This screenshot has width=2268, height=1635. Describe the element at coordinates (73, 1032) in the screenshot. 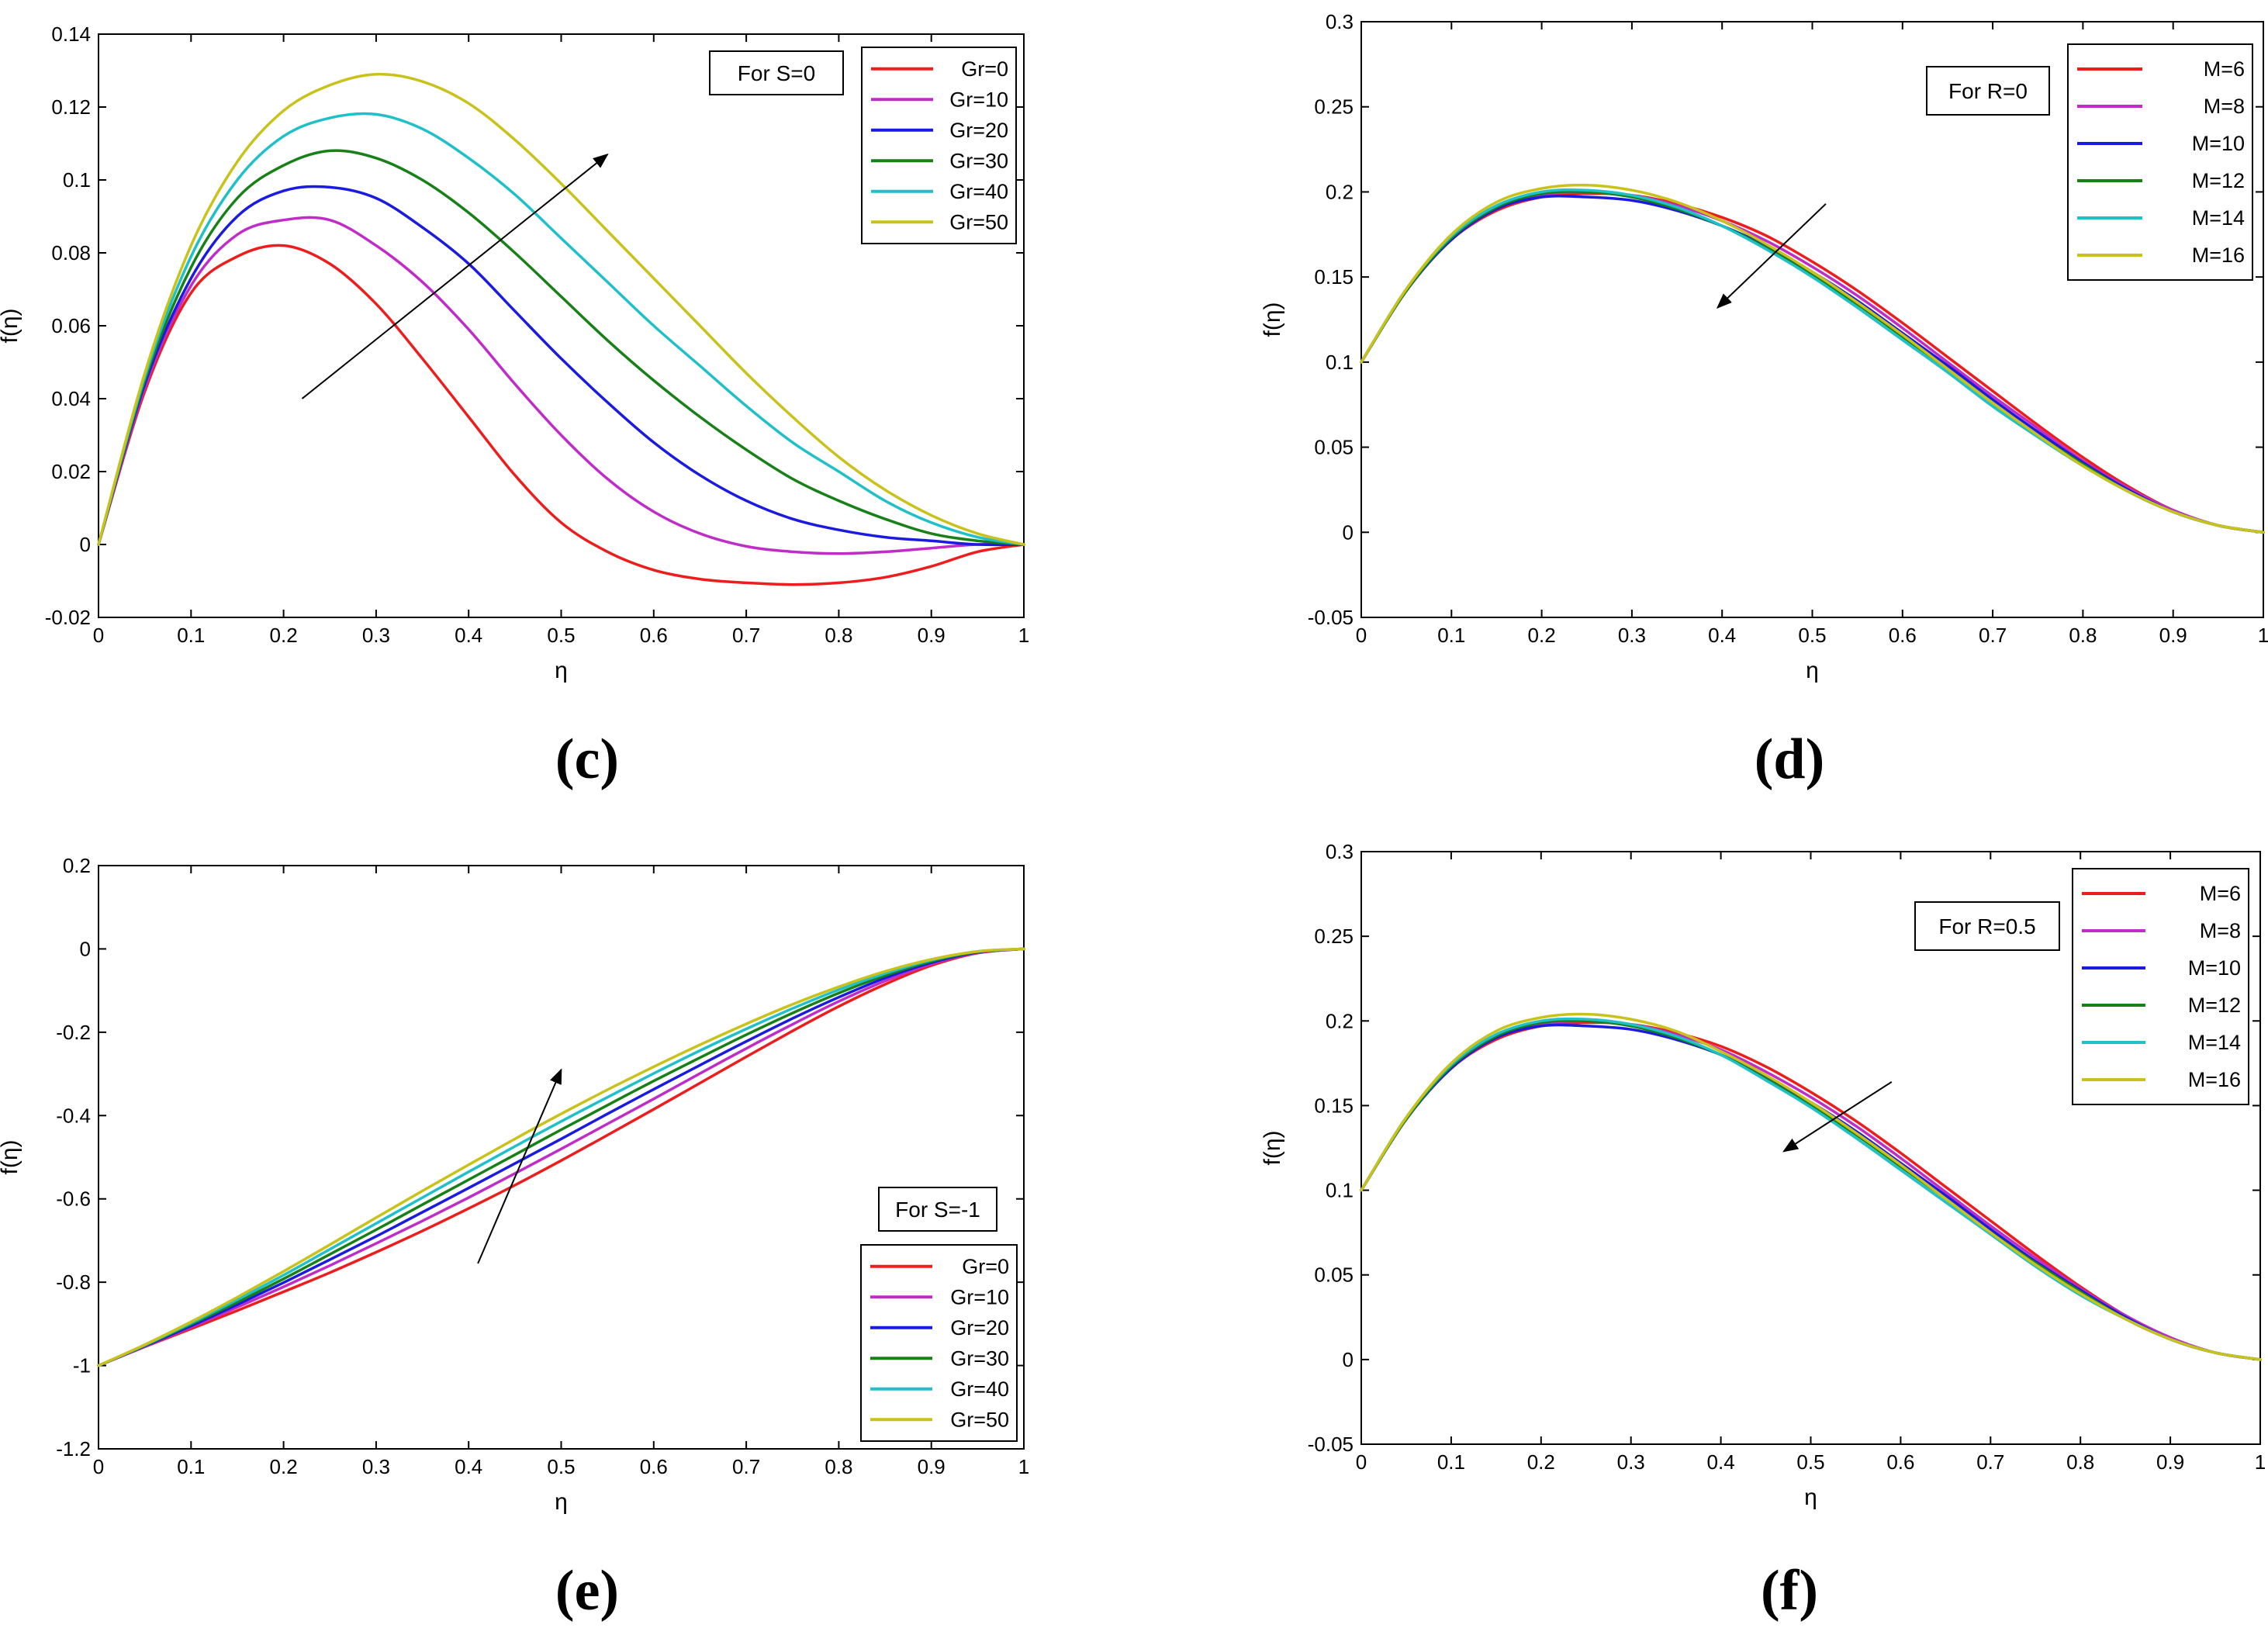

I see `y-tick-label: -0.2` at that location.